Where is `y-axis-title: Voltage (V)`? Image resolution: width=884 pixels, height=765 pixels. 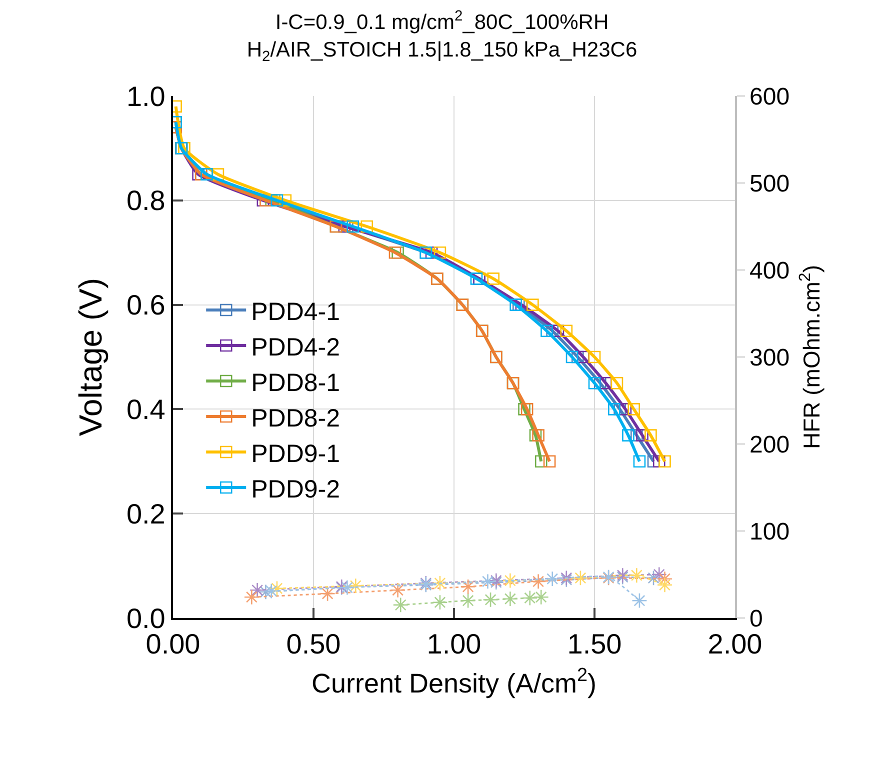
y-axis-title: Voltage (V) is located at coordinates (90, 357).